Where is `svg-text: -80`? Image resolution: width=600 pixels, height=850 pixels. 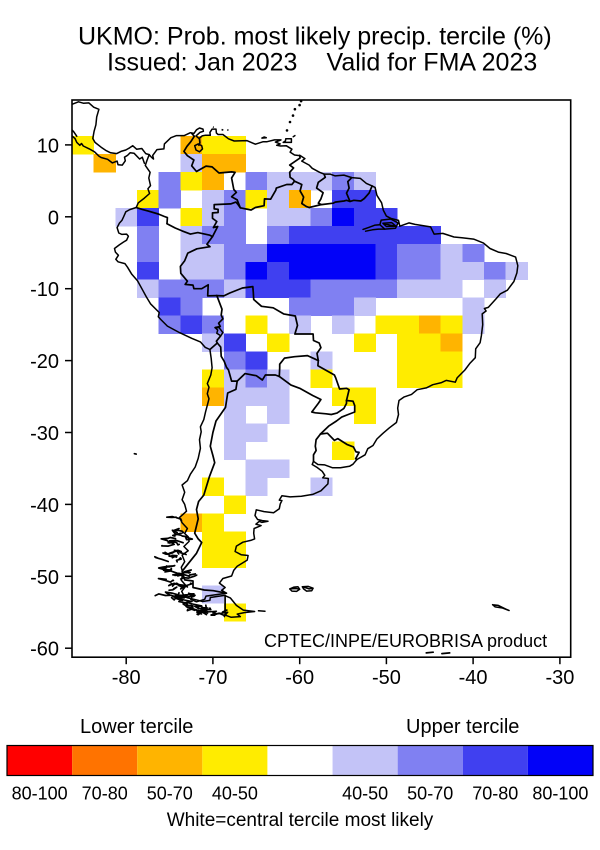
svg-text: -80 is located at coordinates (126, 678).